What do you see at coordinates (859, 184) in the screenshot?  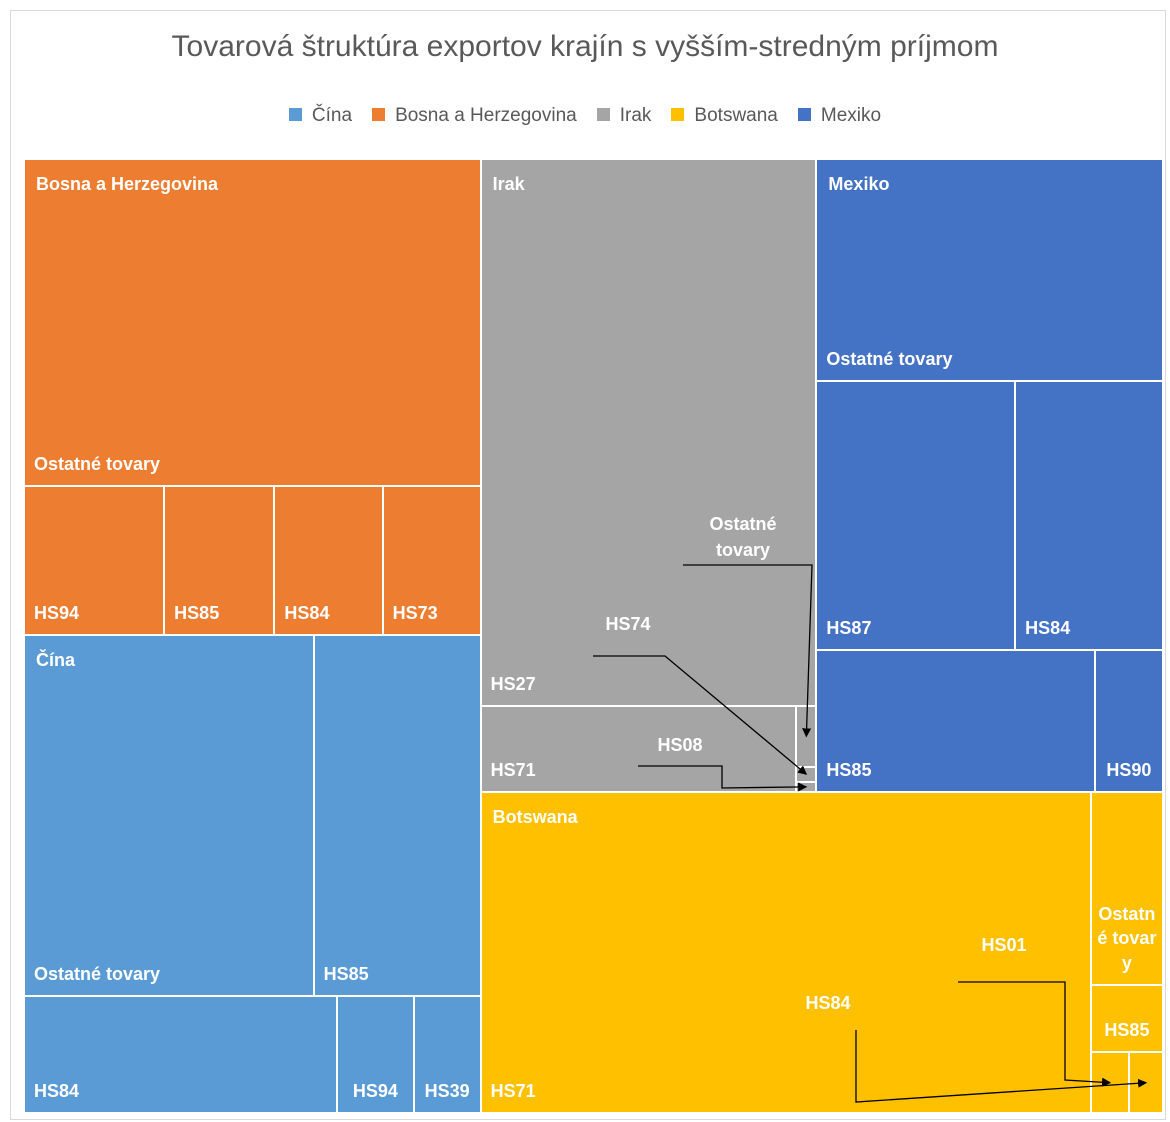 I see `group-label: Mexiko` at bounding box center [859, 184].